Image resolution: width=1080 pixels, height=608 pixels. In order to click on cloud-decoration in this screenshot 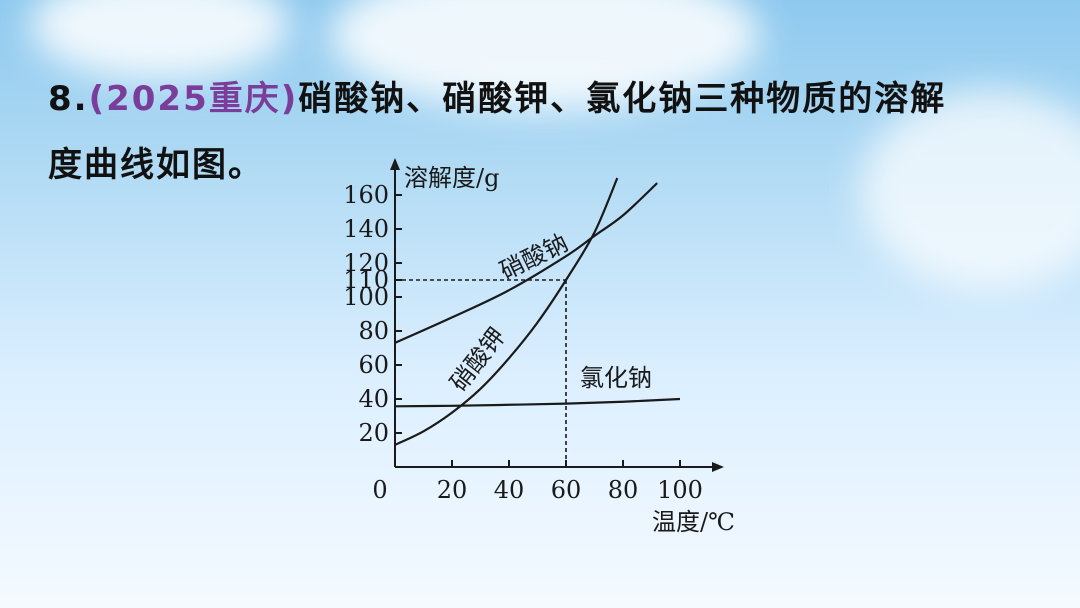, I will do `click(970, 190)`.